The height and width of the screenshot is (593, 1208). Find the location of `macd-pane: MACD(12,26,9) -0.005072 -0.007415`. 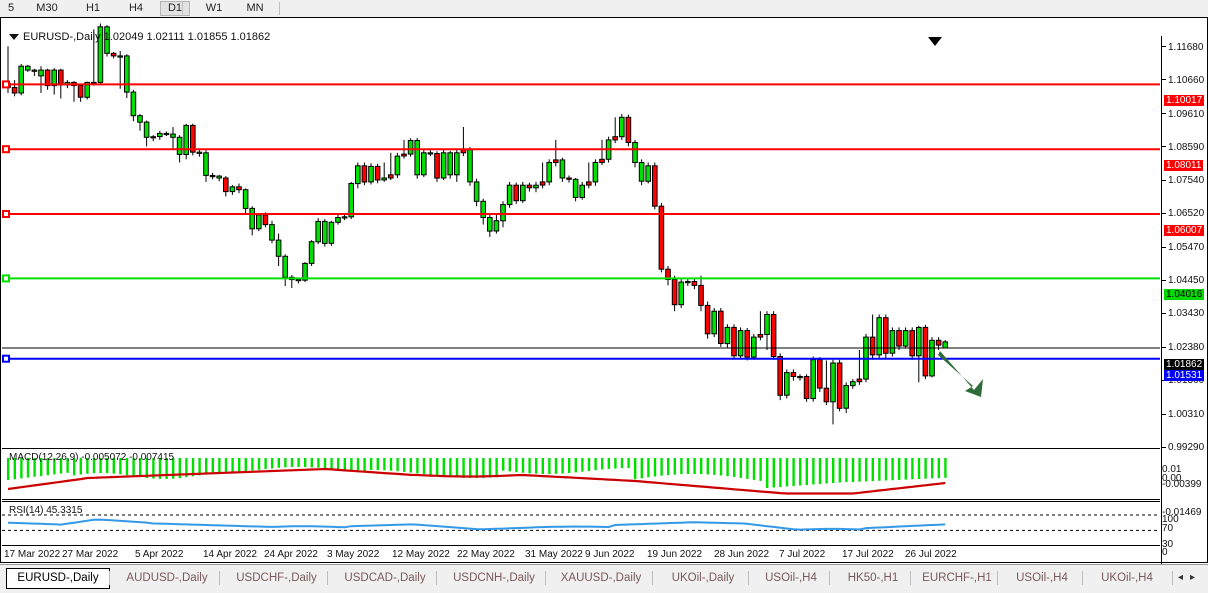

macd-pane: MACD(12,26,9) -0.005072 -0.007415 is located at coordinates (581, 474).